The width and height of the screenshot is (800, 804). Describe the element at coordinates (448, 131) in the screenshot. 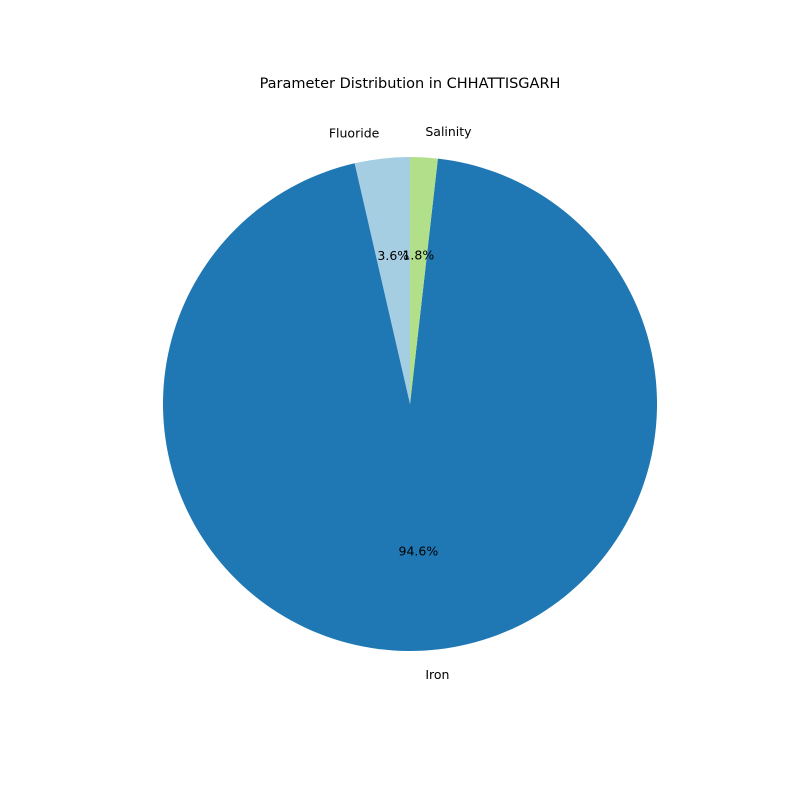

I see `slice-label-salinity: Salinity` at that location.